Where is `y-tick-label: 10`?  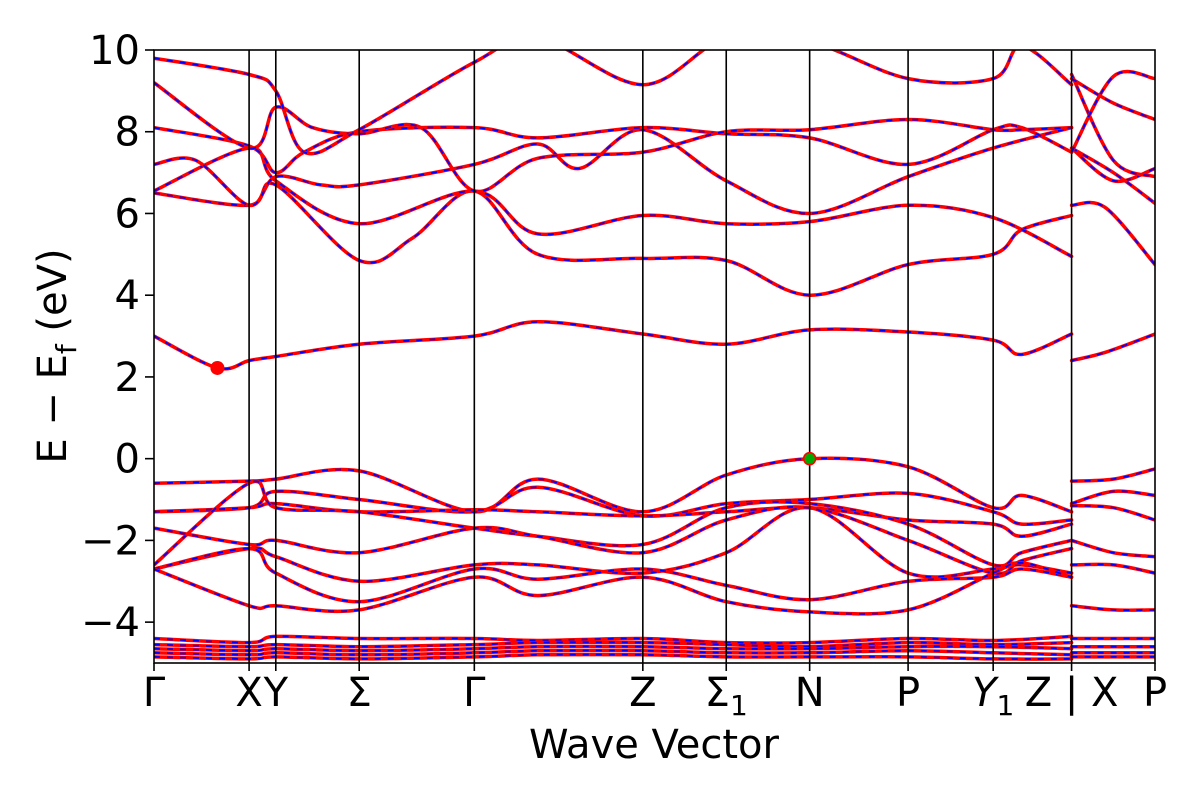
y-tick-label: 10 is located at coordinates (114, 51).